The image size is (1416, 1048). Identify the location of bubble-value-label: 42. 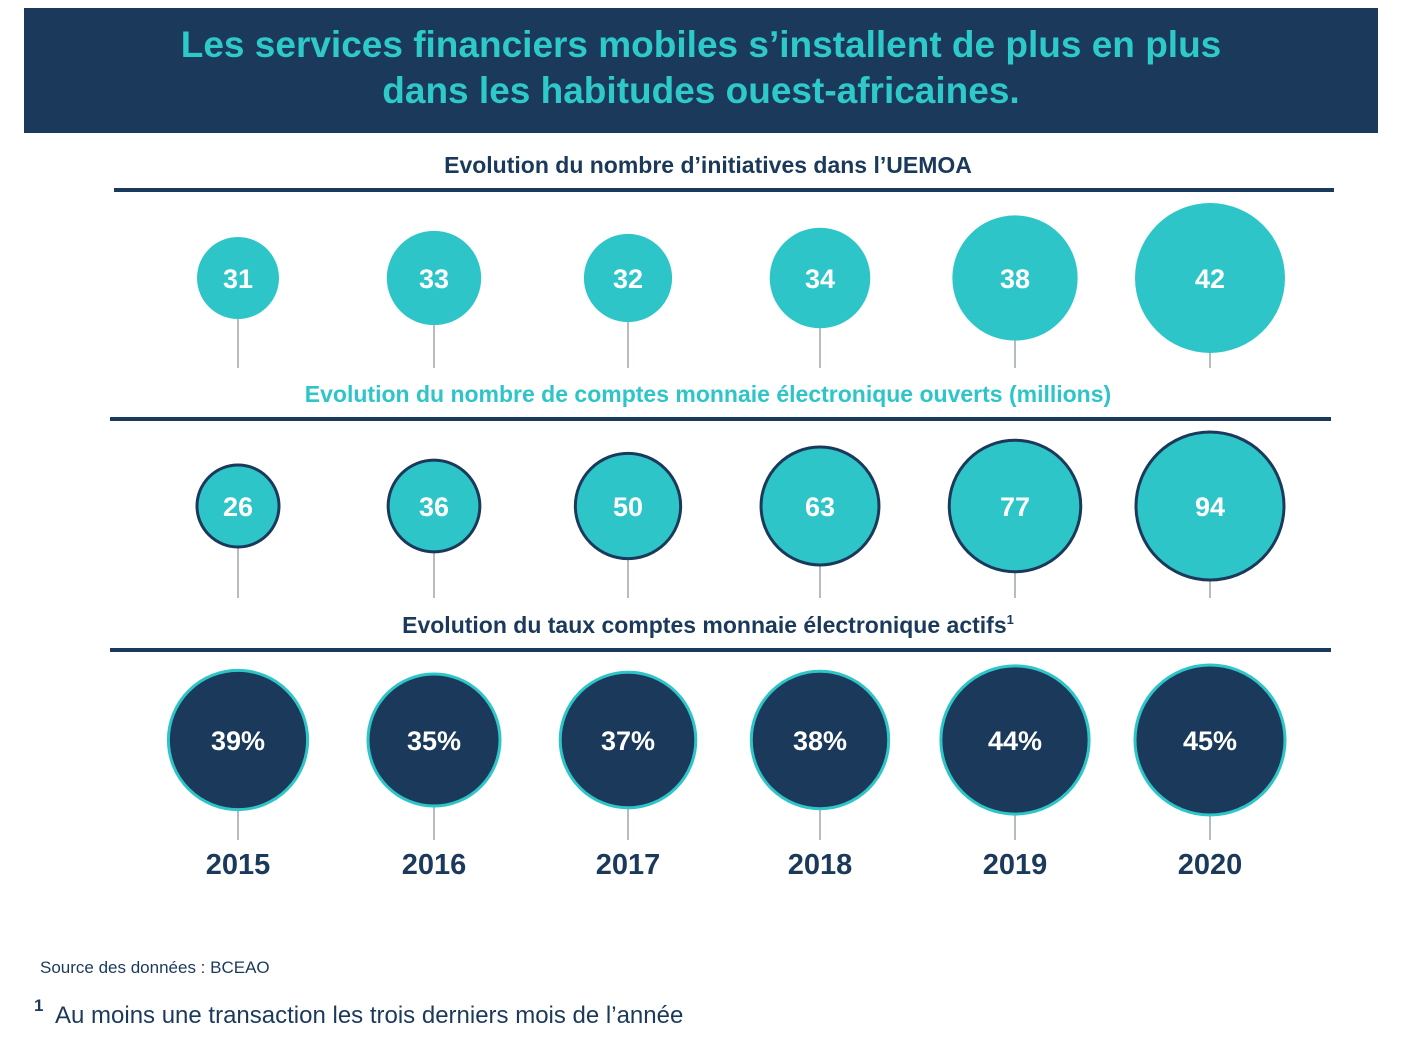
(1210, 279).